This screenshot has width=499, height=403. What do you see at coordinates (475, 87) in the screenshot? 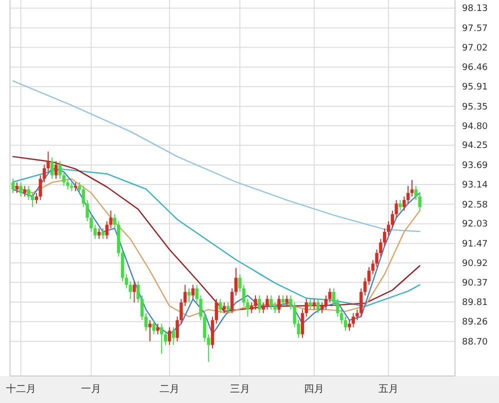
I see `y-tick-label: 95.91` at bounding box center [475, 87].